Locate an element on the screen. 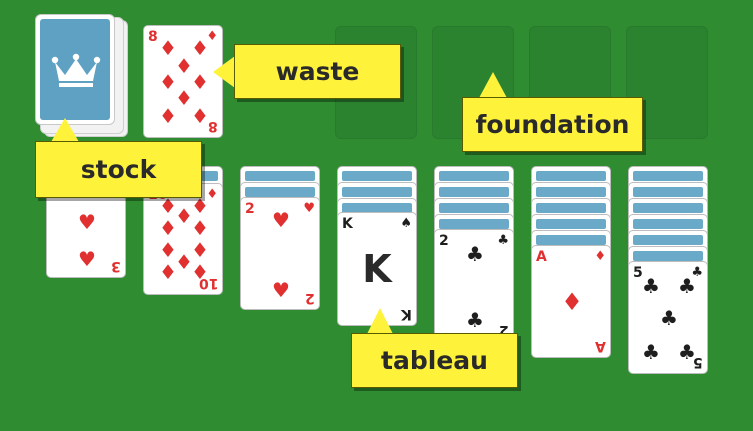 This screenshot has height=431, width=753. foundation-callout-pointer is located at coordinates (493, 85).